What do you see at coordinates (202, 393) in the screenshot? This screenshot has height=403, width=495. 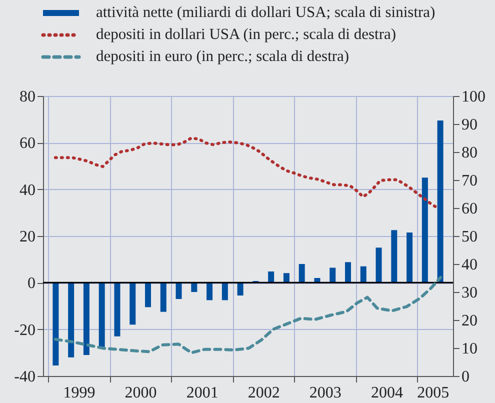 I see `x-tick-label: 2001` at bounding box center [202, 393].